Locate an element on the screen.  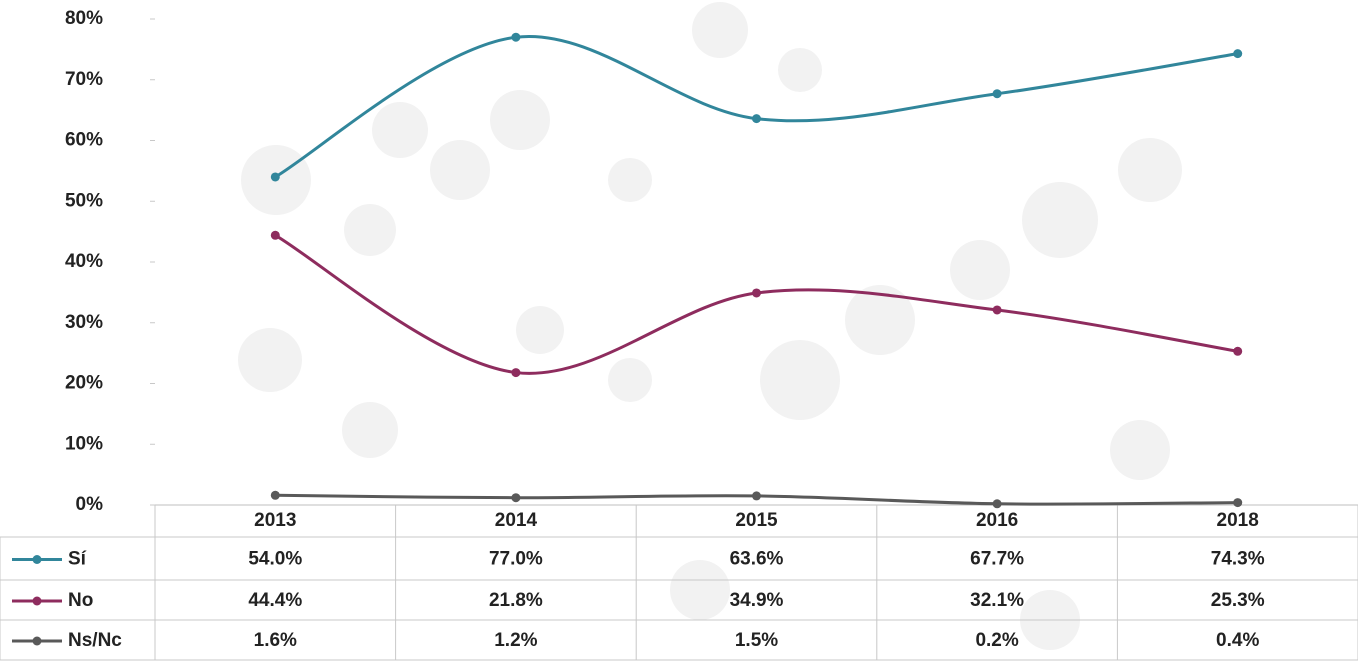
data-label: 34.9% is located at coordinates (757, 600).